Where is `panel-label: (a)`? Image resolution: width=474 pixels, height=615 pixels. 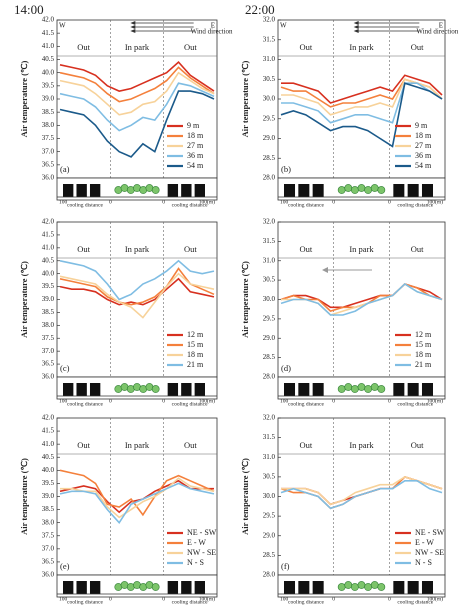 panel-label: (a) is located at coordinates (65, 169).